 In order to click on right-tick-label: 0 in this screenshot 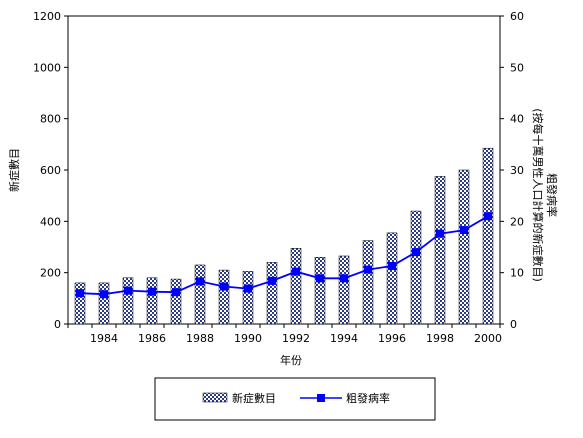, I will do `click(513, 324)`.